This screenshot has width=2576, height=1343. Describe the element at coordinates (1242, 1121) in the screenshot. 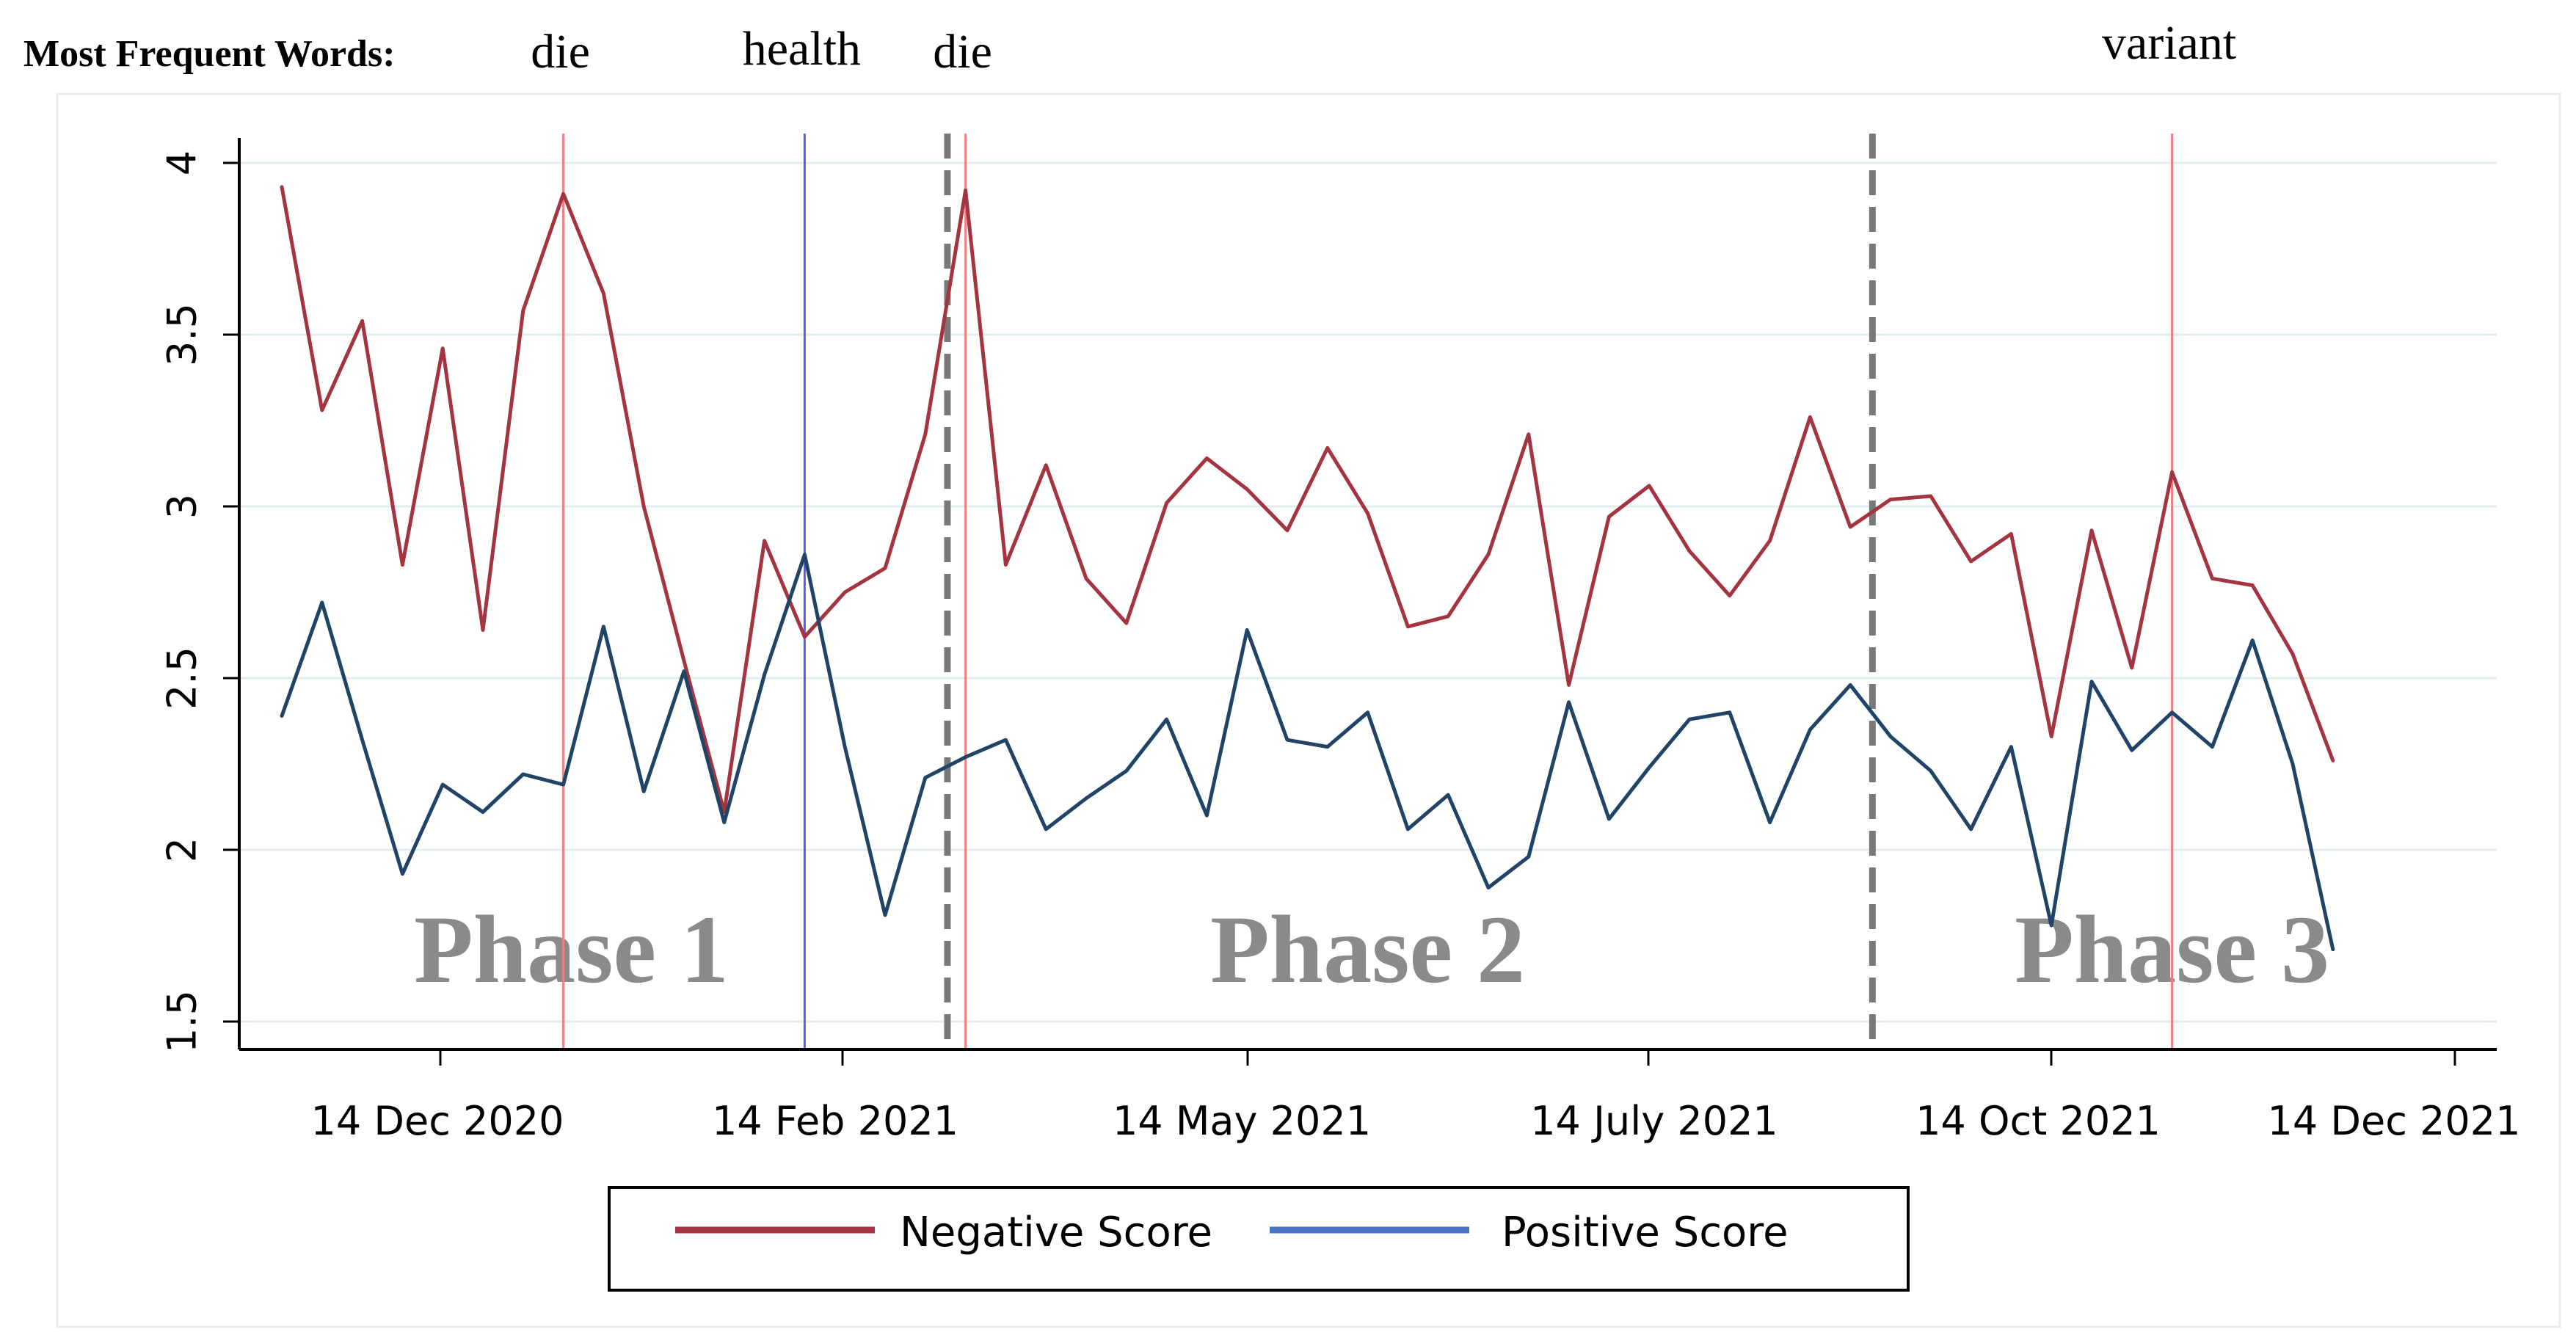

I see `x-tick-label: 14 May 2021` at that location.